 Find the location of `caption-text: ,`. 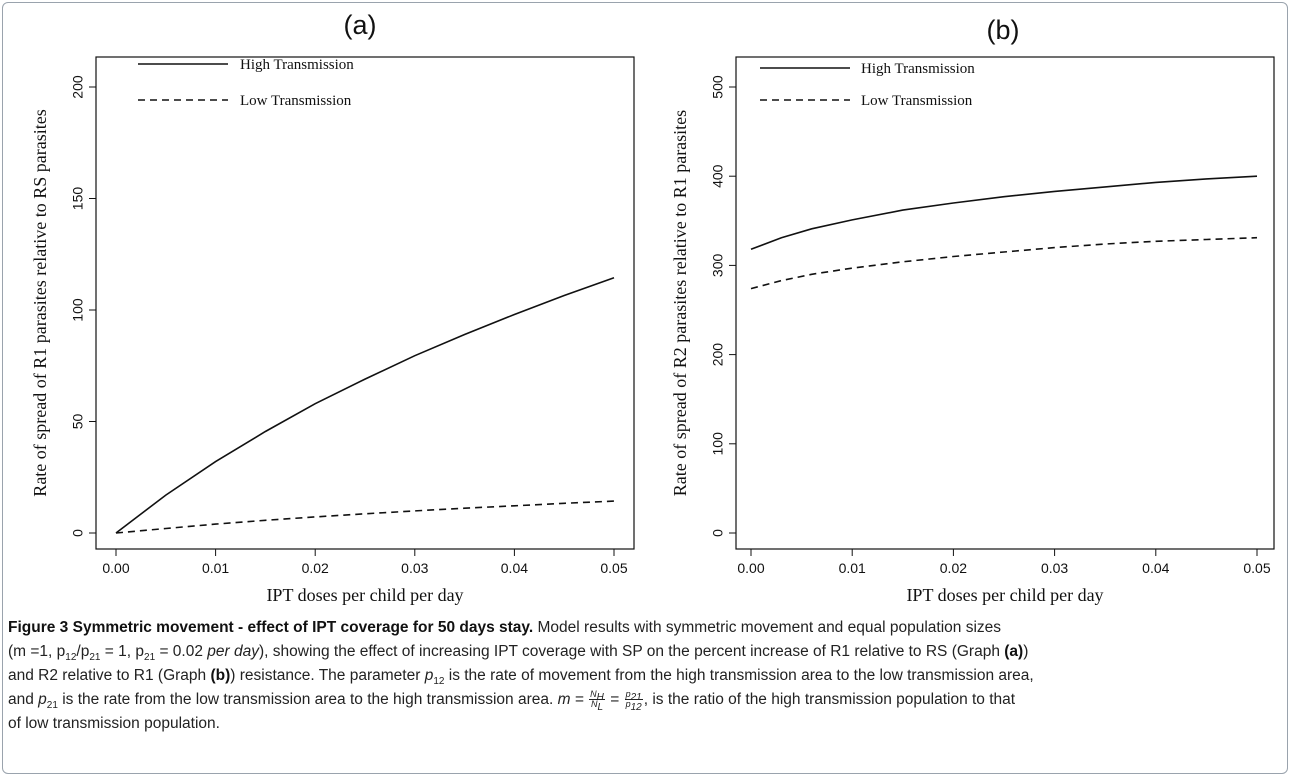

caption-text: , is located at coordinates (646, 699).